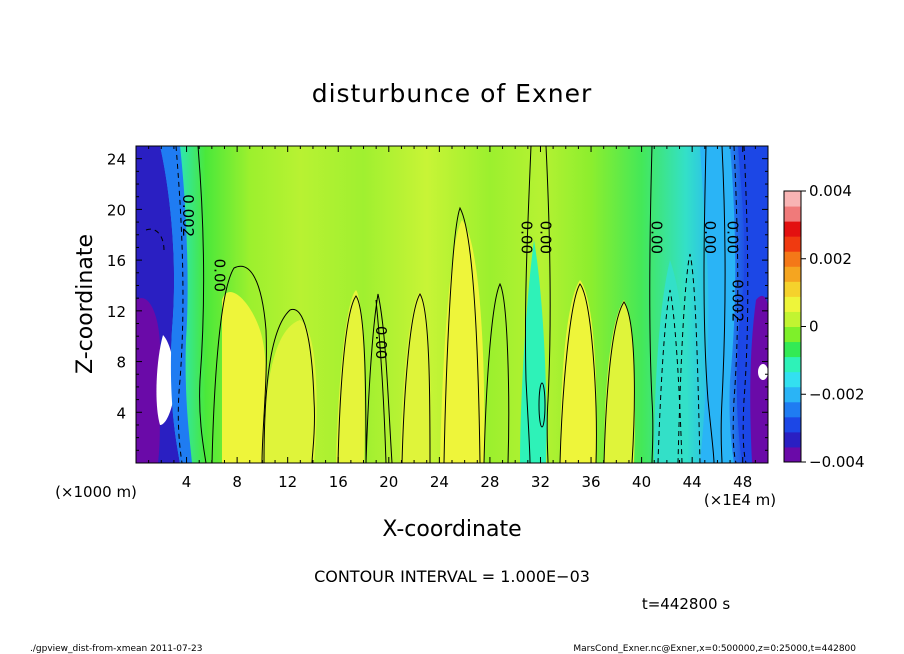  Describe the element at coordinates (116, 160) in the screenshot. I see `y-tick-label: 24` at that location.